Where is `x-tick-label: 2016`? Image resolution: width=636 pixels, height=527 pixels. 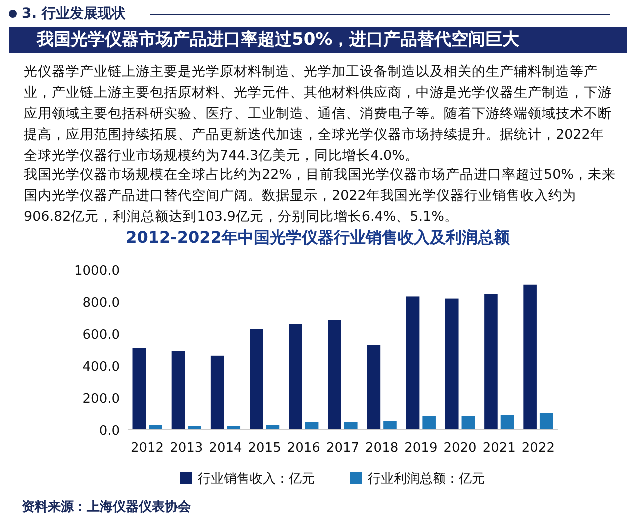 x-tick-label: 2016 is located at coordinates (303, 448).